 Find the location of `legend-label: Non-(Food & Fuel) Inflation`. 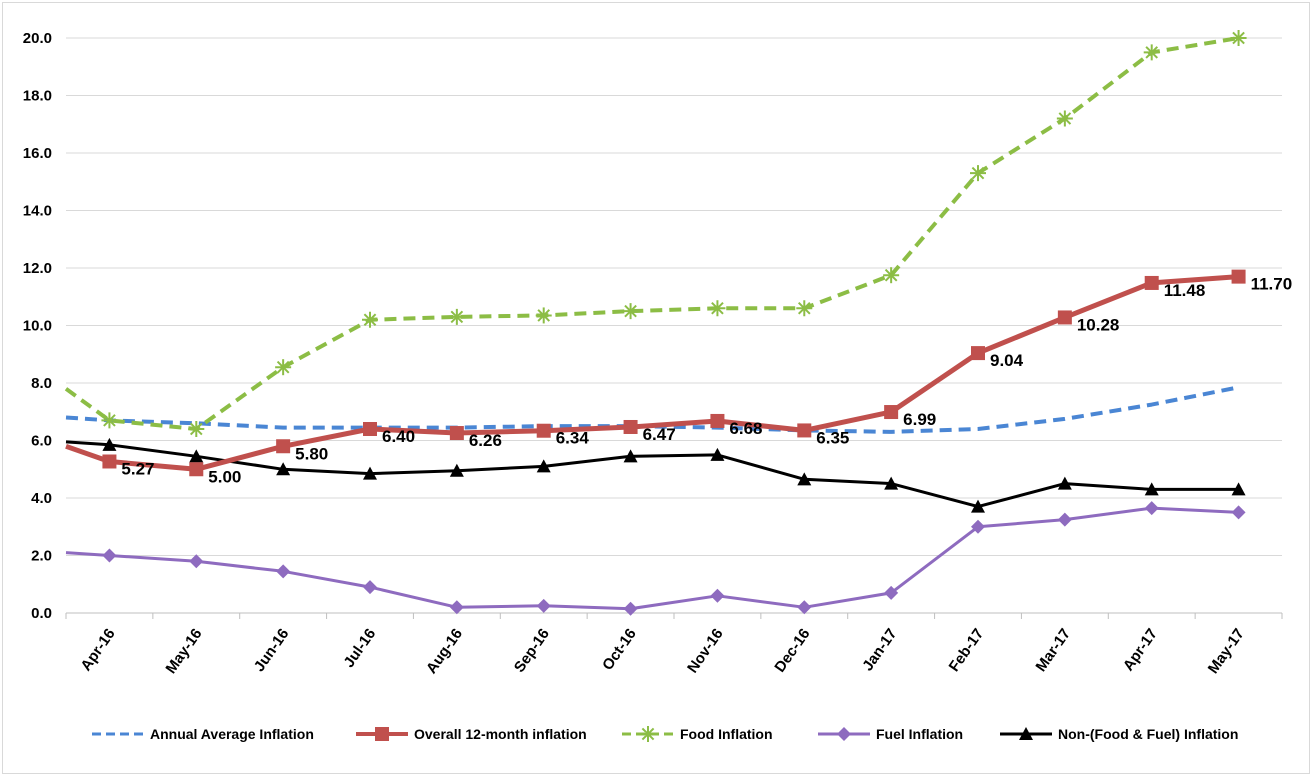

legend-label: Non-(Food & Fuel) Inflation is located at coordinates (1148, 734).